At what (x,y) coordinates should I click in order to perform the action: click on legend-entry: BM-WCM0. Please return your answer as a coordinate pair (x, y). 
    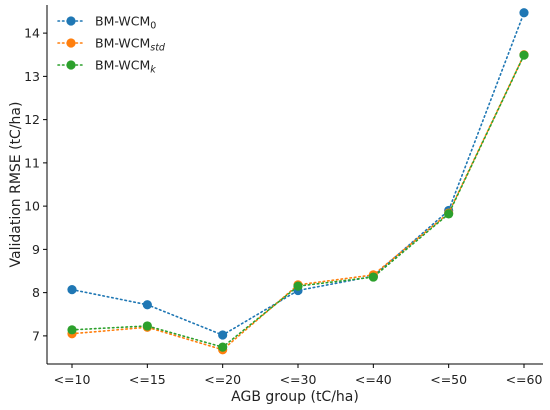
    Looking at the image, I should click on (106, 23).